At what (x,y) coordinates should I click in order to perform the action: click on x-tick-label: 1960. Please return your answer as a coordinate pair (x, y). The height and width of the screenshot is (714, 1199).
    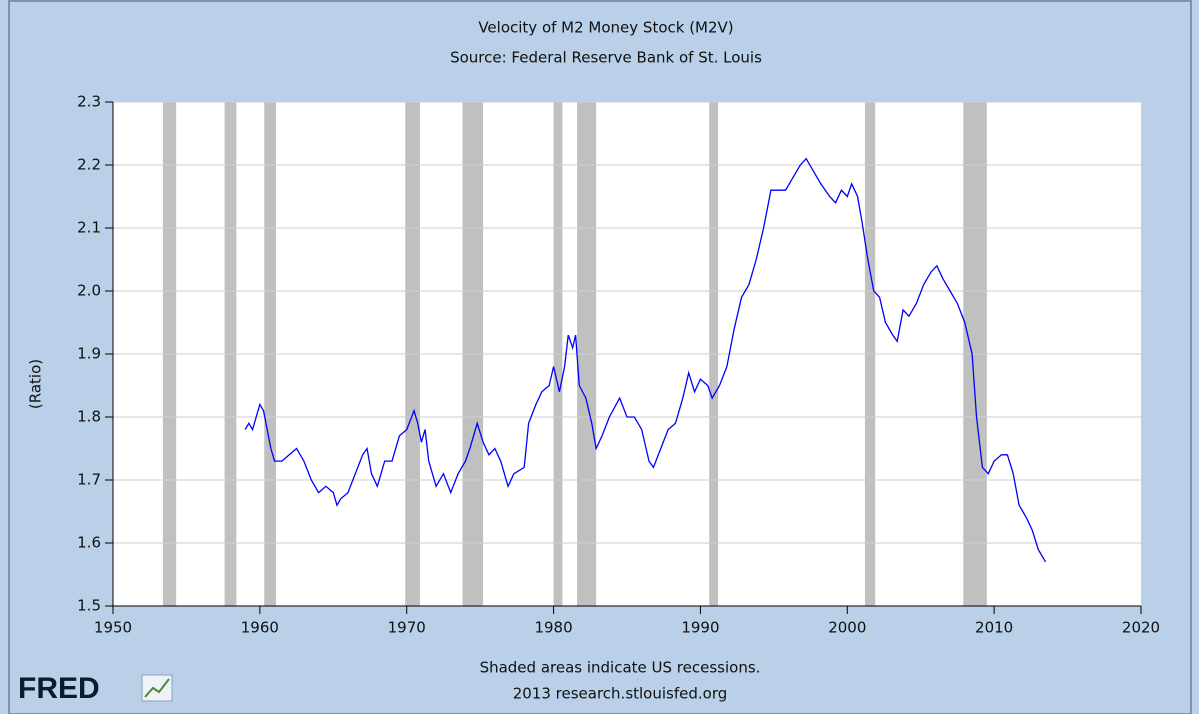
    Looking at the image, I should click on (260, 628).